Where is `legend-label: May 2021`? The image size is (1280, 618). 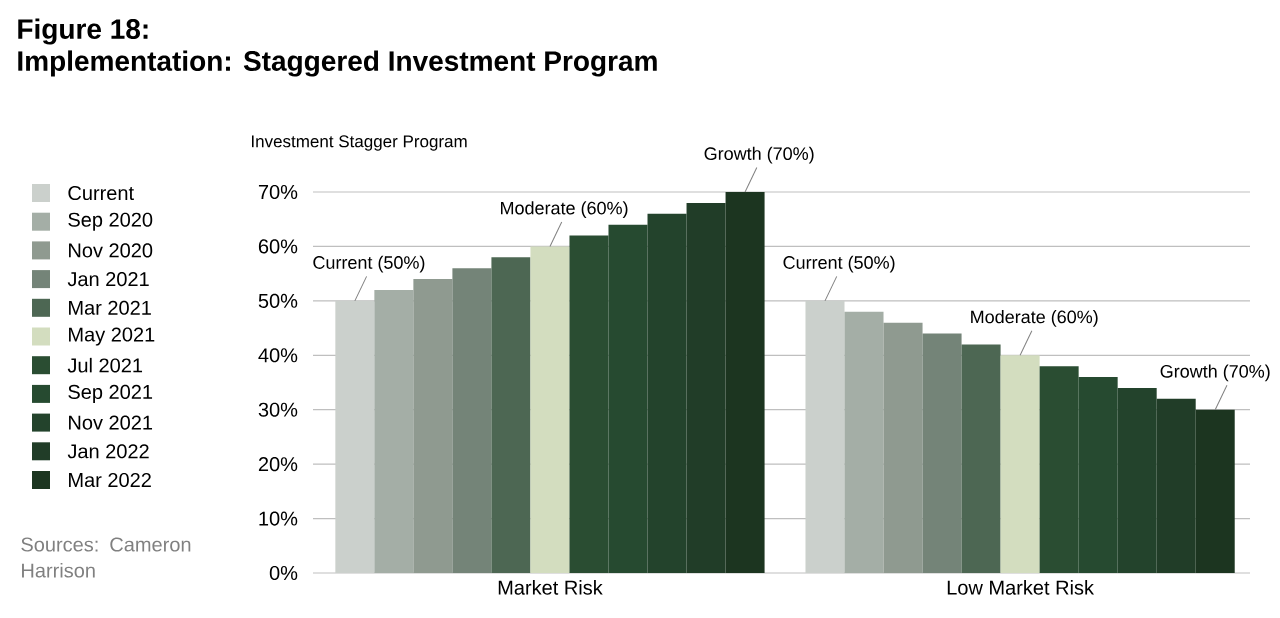 legend-label: May 2021 is located at coordinates (112, 336).